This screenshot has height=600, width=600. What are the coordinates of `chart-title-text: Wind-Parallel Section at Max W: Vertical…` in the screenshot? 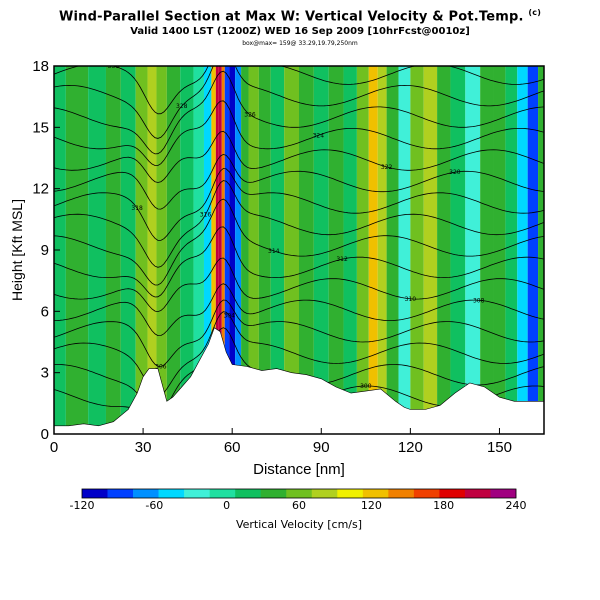 It's located at (291, 17).